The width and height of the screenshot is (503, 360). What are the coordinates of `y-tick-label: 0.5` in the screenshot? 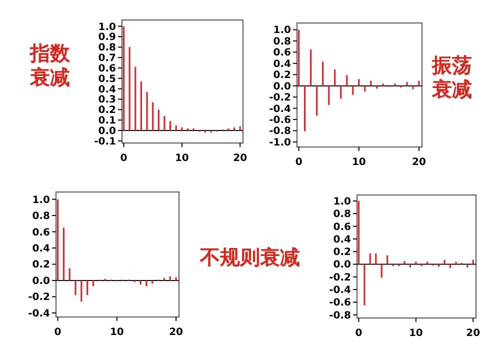 It's located at (107, 79).